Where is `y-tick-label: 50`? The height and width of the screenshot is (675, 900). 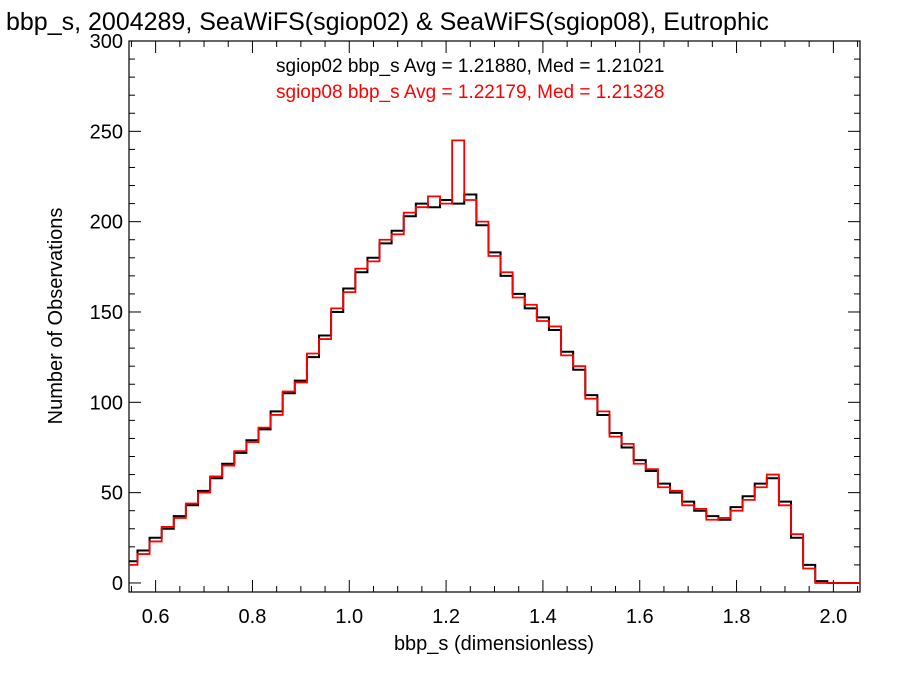 y-tick-label: 50 is located at coordinates (112, 494).